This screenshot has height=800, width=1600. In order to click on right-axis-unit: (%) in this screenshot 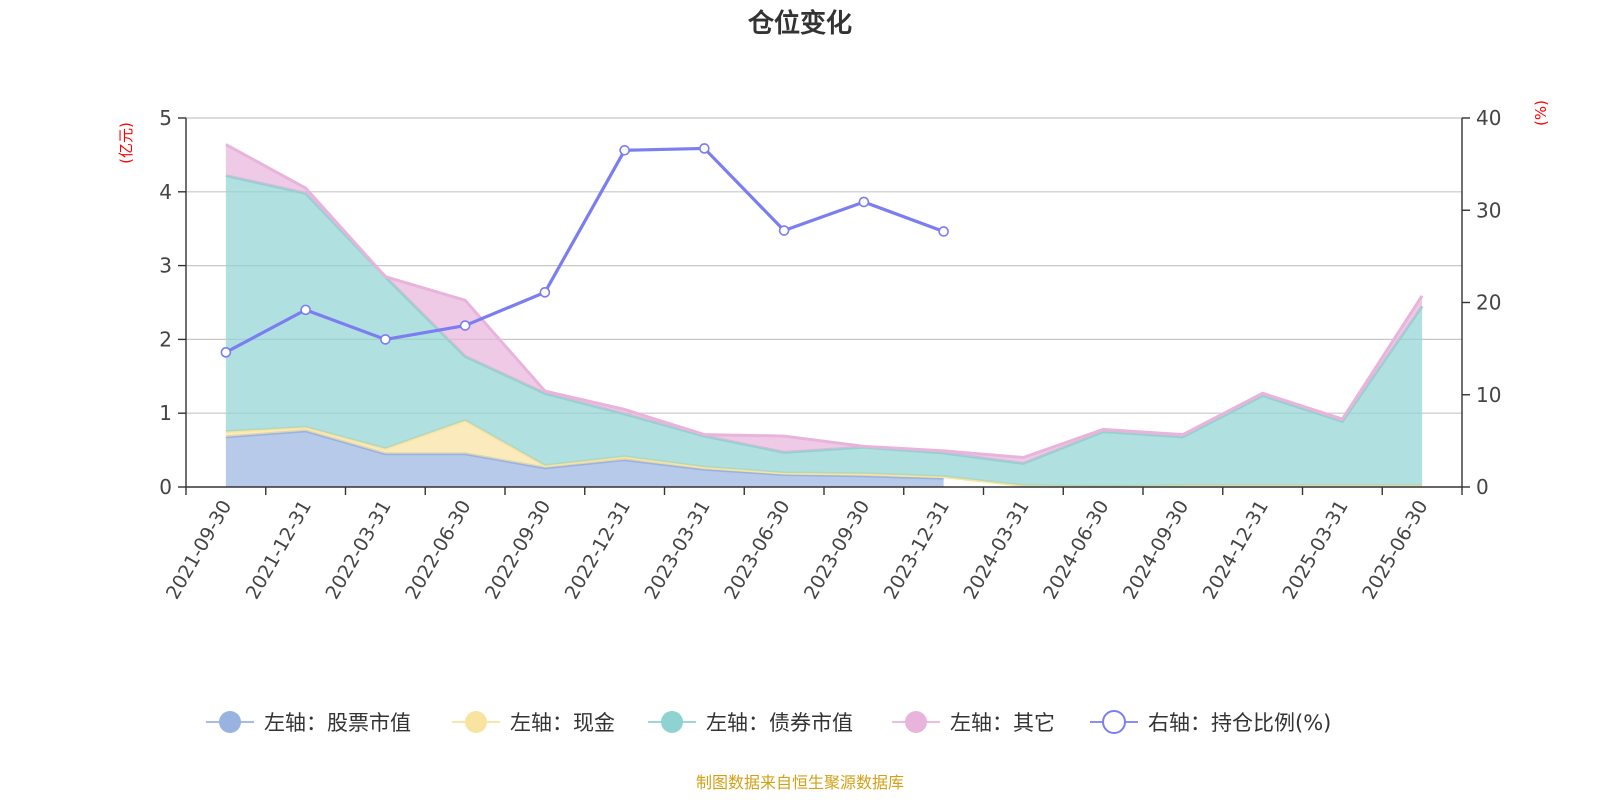, I will do `click(1541, 113)`.